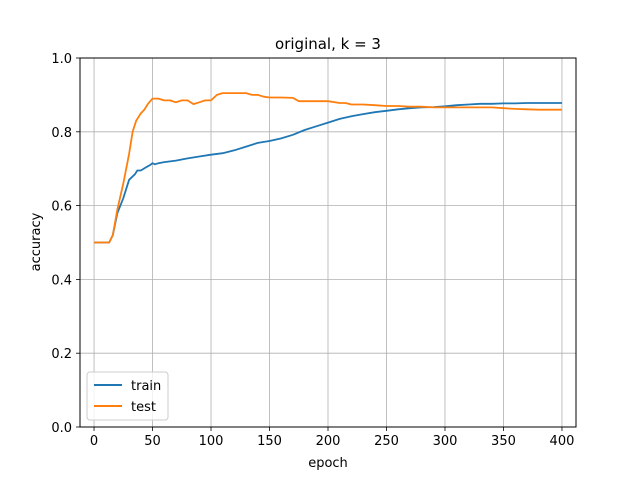  Describe the element at coordinates (61, 280) in the screenshot. I see `y-tick-label: 0.4` at that location.